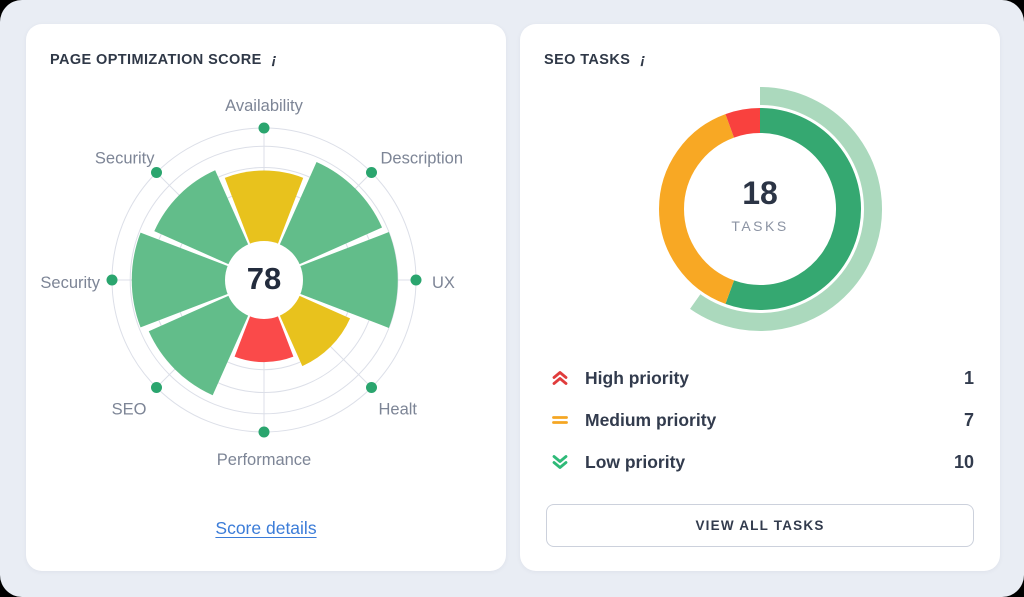  Describe the element at coordinates (968, 419) in the screenshot. I see `priority-value: 7` at that location.